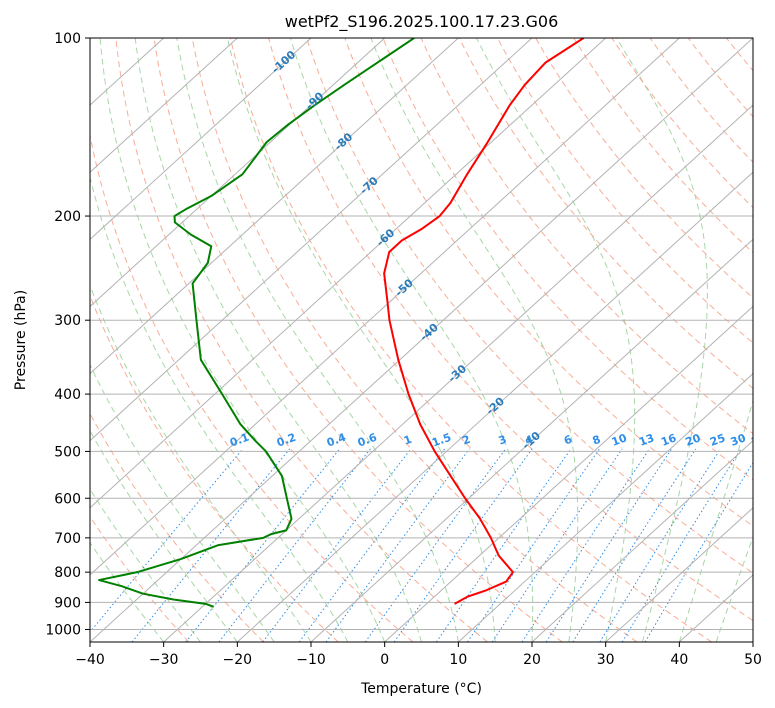 This screenshot has width=775, height=708. I want to click on mixing-ratio-label: 0.6, so click(367, 440).